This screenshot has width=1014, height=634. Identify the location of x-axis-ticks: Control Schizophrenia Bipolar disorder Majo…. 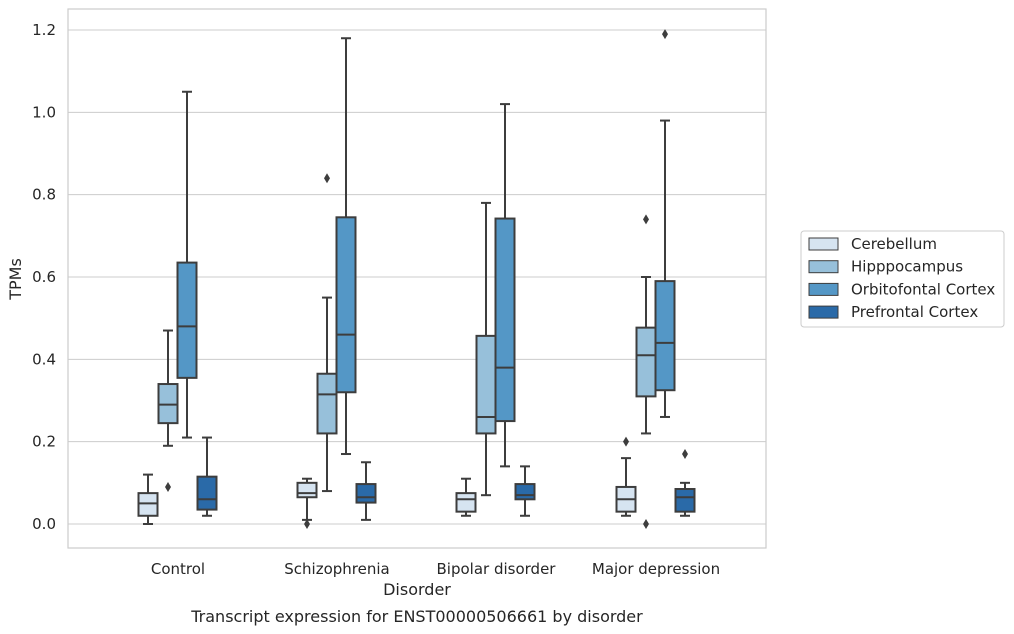
(435, 569).